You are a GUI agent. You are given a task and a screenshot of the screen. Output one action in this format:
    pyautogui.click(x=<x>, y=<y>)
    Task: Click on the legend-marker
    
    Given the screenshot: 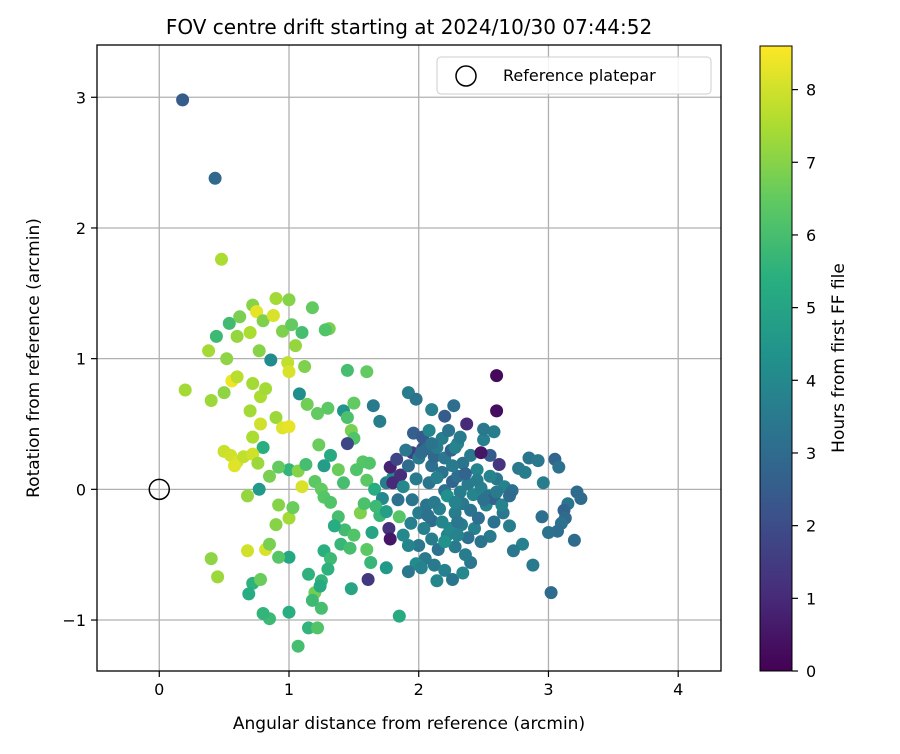 What is the action you would take?
    pyautogui.click(x=466, y=76)
    